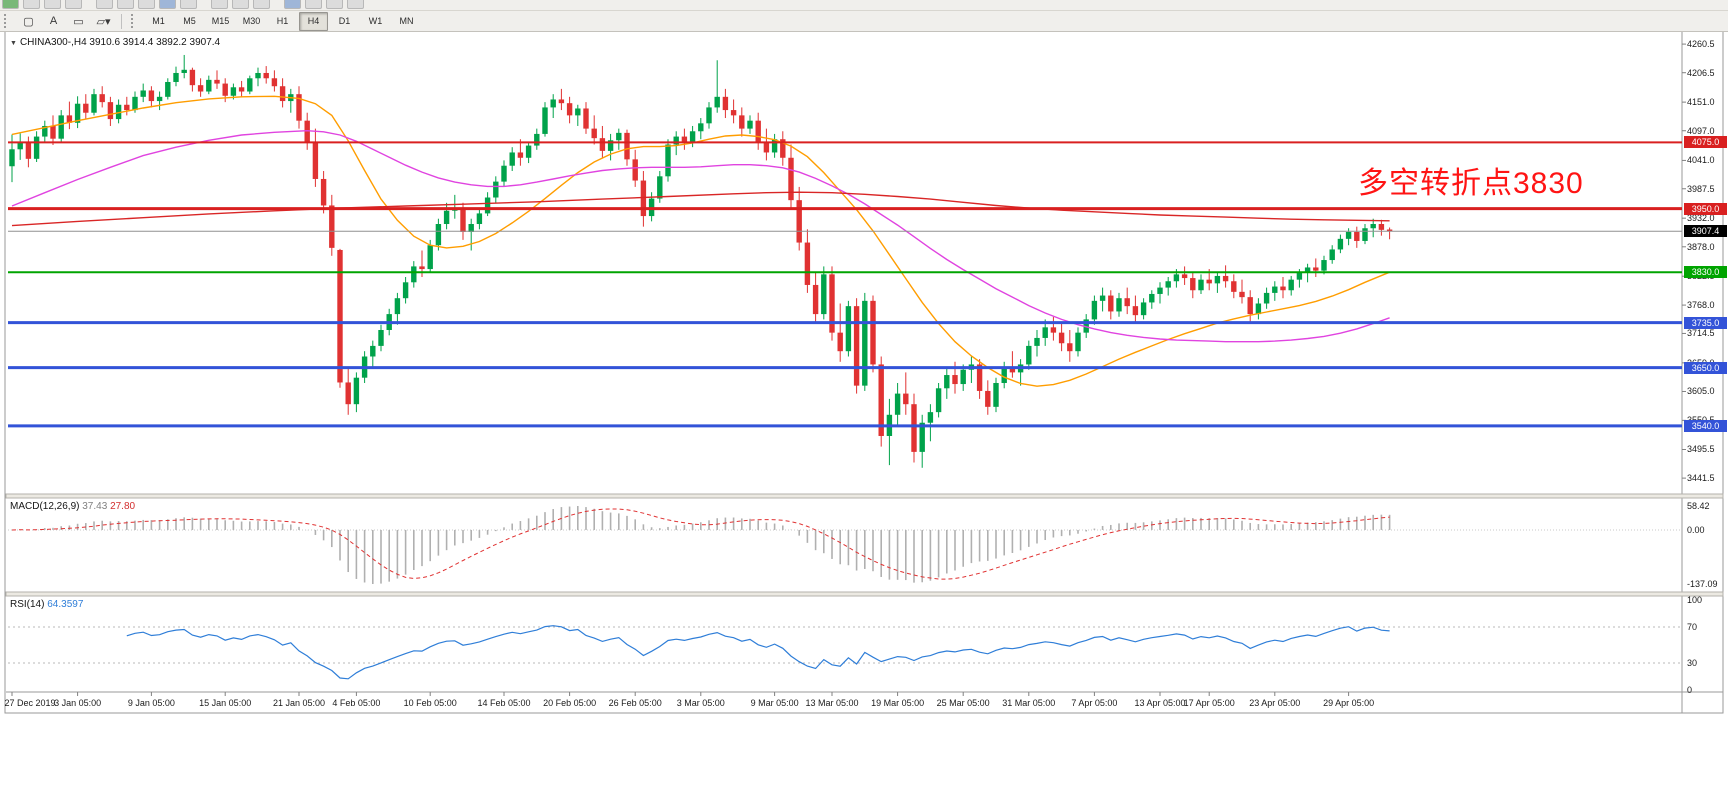 The height and width of the screenshot is (796, 1728). Describe the element at coordinates (1701, 449) in the screenshot. I see `price-scale-label: 3495.5` at that location.